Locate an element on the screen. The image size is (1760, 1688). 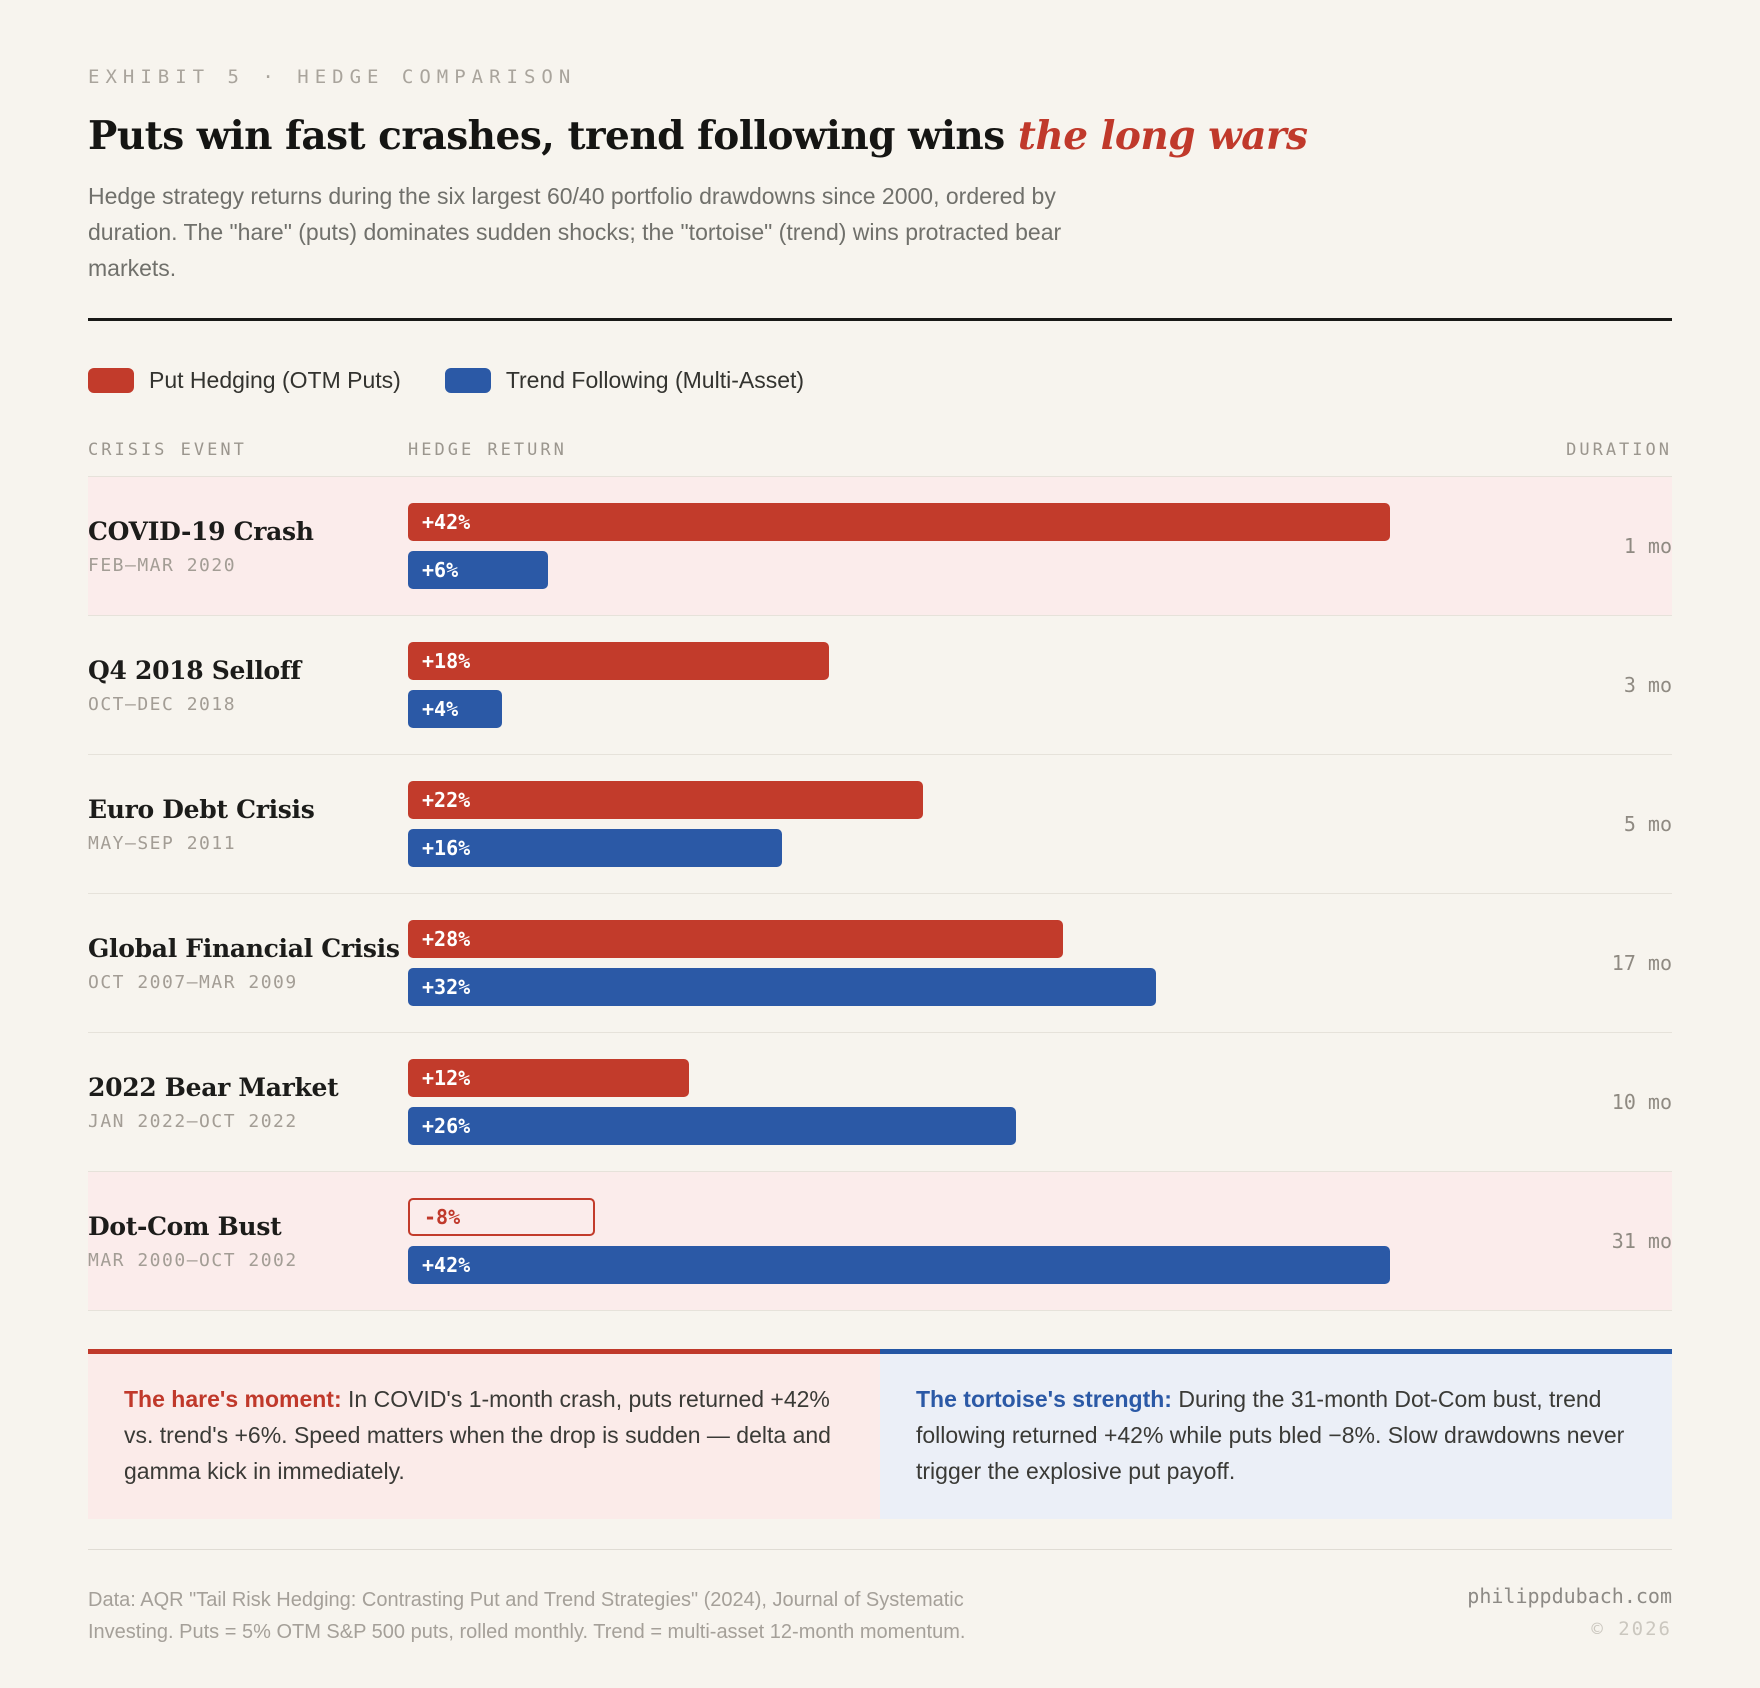
crisis-dates: OCT–DEC 2018 is located at coordinates (162, 704).